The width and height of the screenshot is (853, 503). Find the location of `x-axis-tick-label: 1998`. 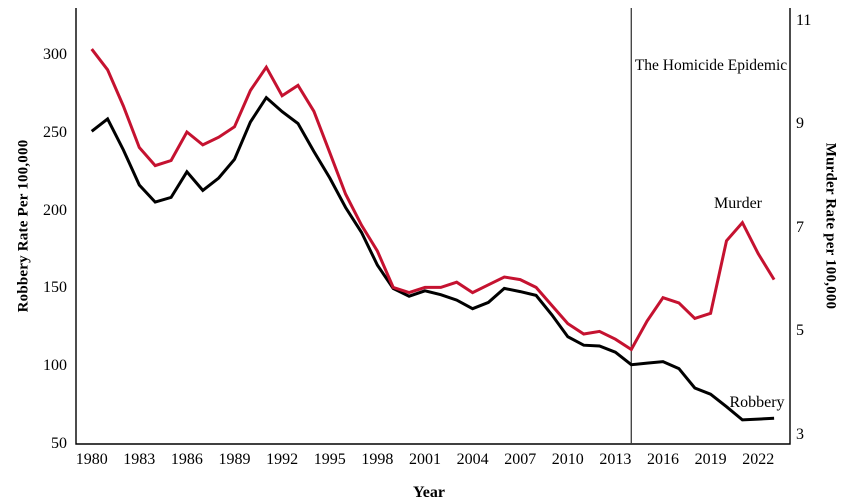

x-axis-tick-label: 1998 is located at coordinates (377, 459).